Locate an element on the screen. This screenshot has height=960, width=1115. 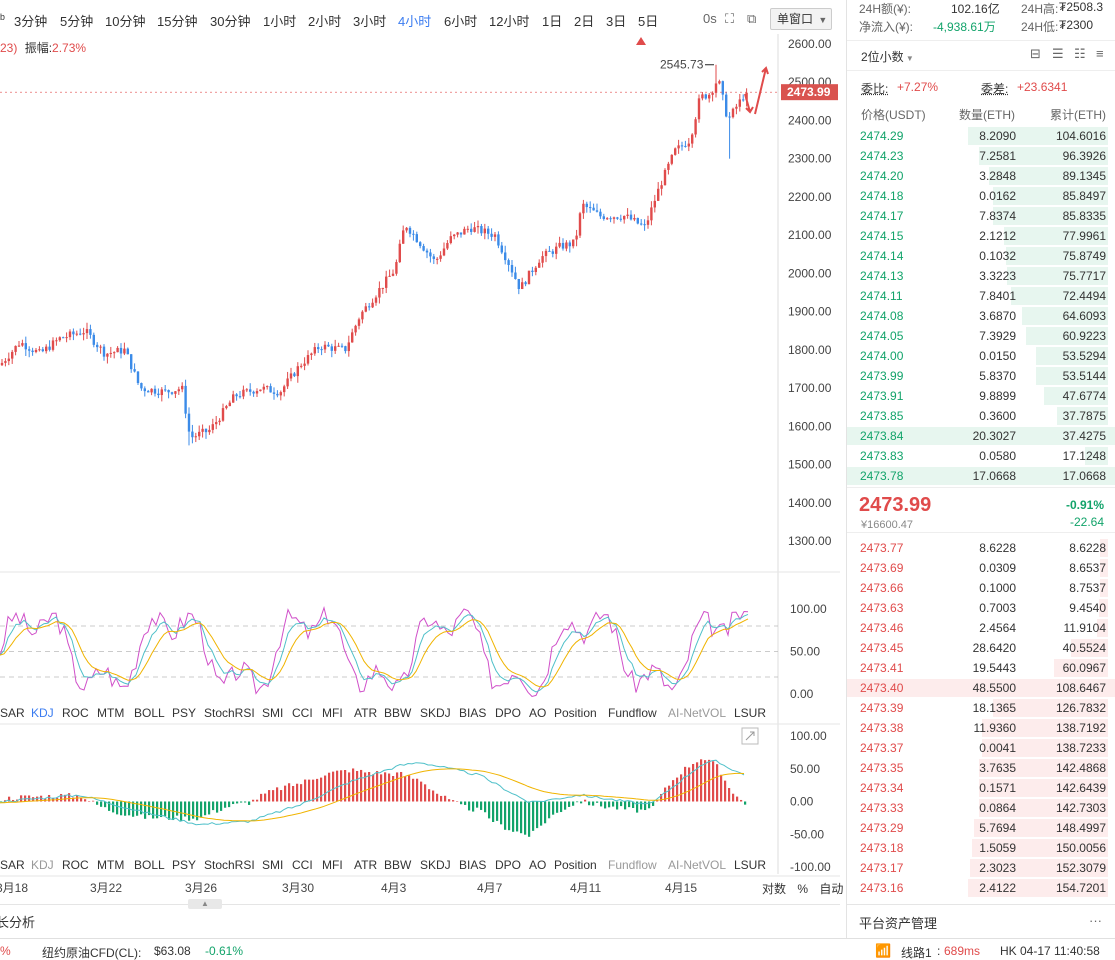
indicator1-tab-11: BBW is located at coordinates (398, 713).